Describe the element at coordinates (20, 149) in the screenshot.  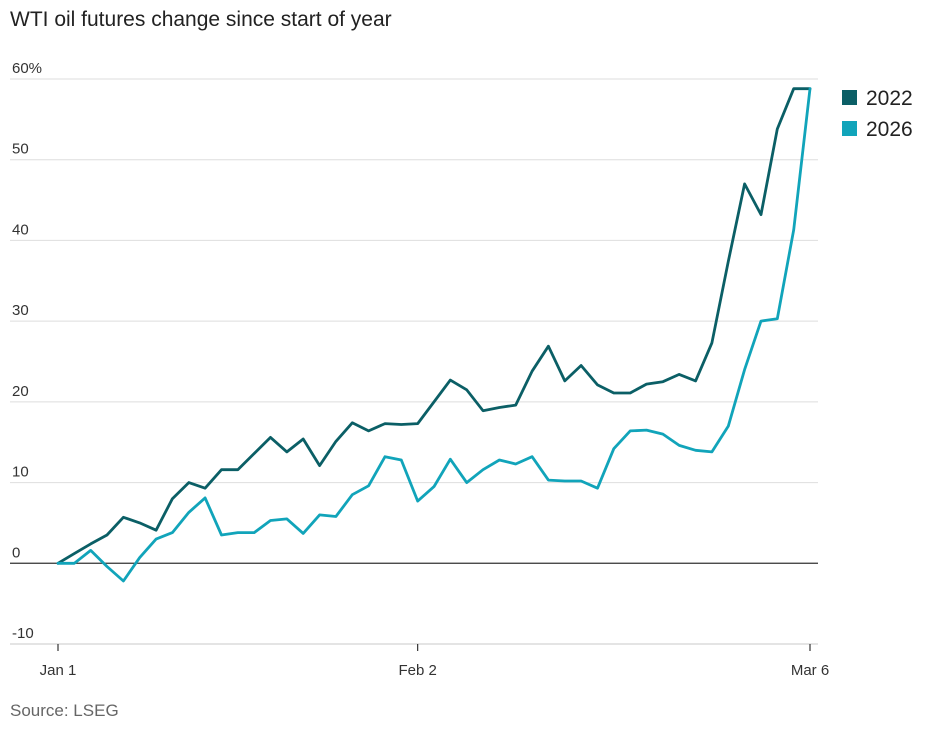
I see `y-tick-label: 50` at that location.